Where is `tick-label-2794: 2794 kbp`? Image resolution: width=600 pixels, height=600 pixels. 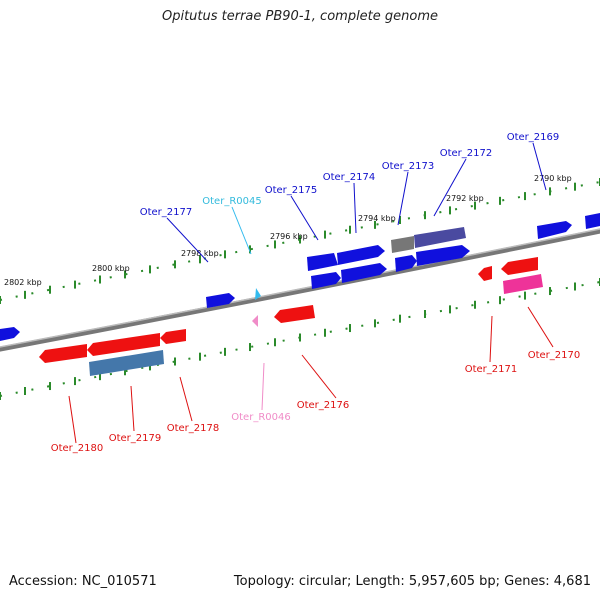
tick-label-2794: 2794 kbp is located at coordinates (377, 218).